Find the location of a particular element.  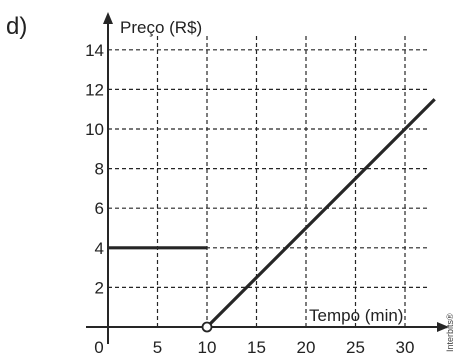

y-tick-label-14: 14 is located at coordinates (94, 50).